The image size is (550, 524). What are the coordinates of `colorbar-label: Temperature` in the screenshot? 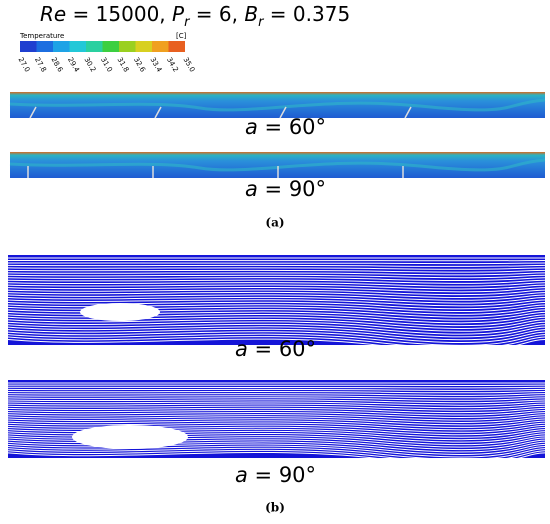 It's located at (41, 36).